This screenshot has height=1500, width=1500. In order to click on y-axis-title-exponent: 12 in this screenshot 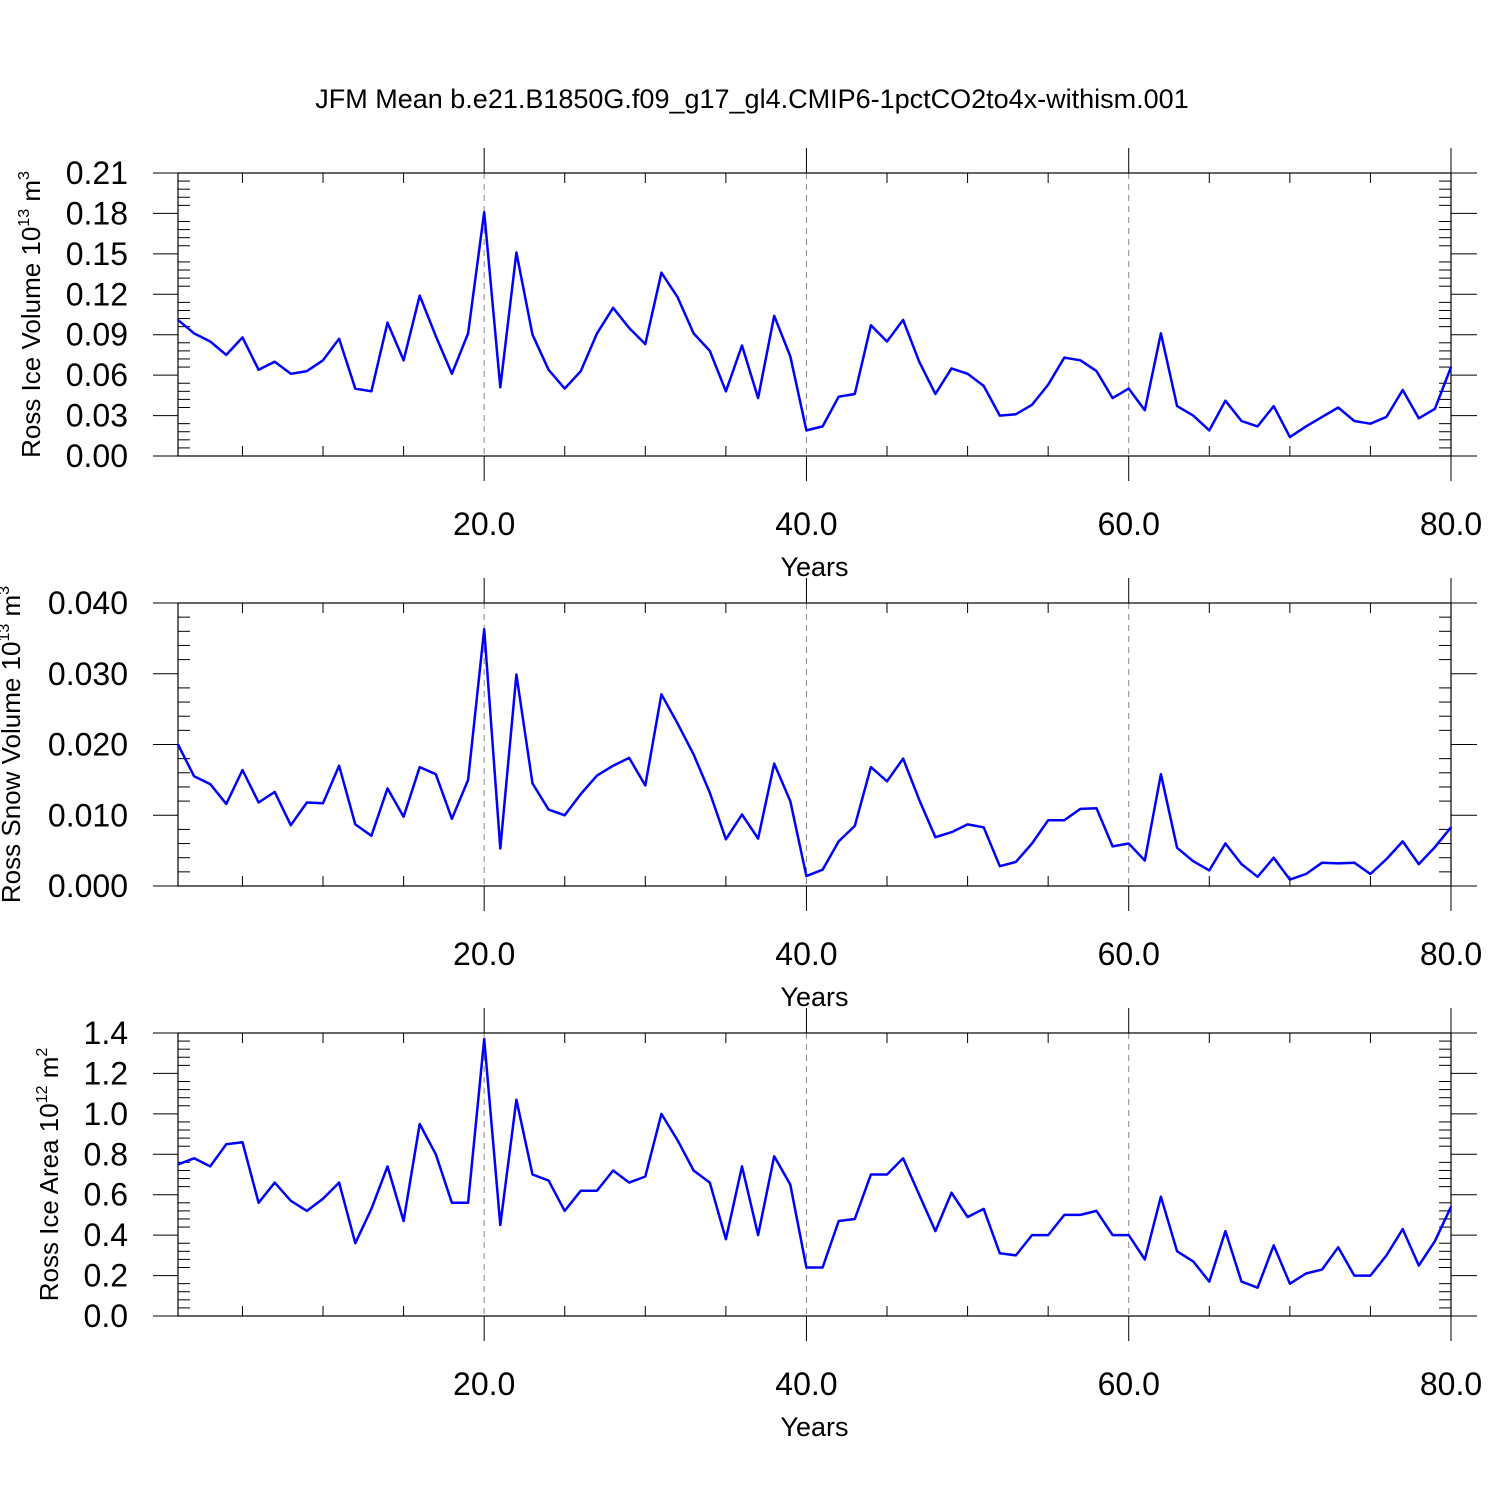, I will do `click(42, 1094)`.